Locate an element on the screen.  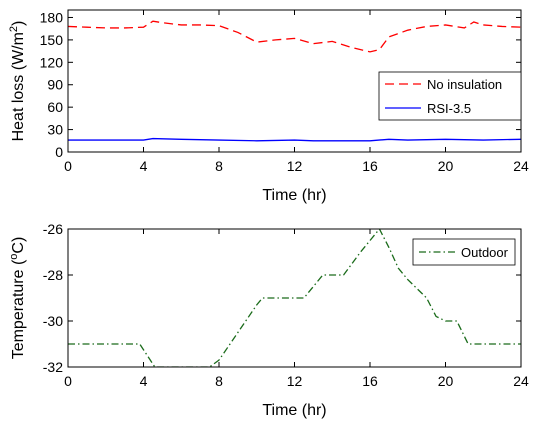
legend-entry-label: Outdoor is located at coordinates (485, 252).